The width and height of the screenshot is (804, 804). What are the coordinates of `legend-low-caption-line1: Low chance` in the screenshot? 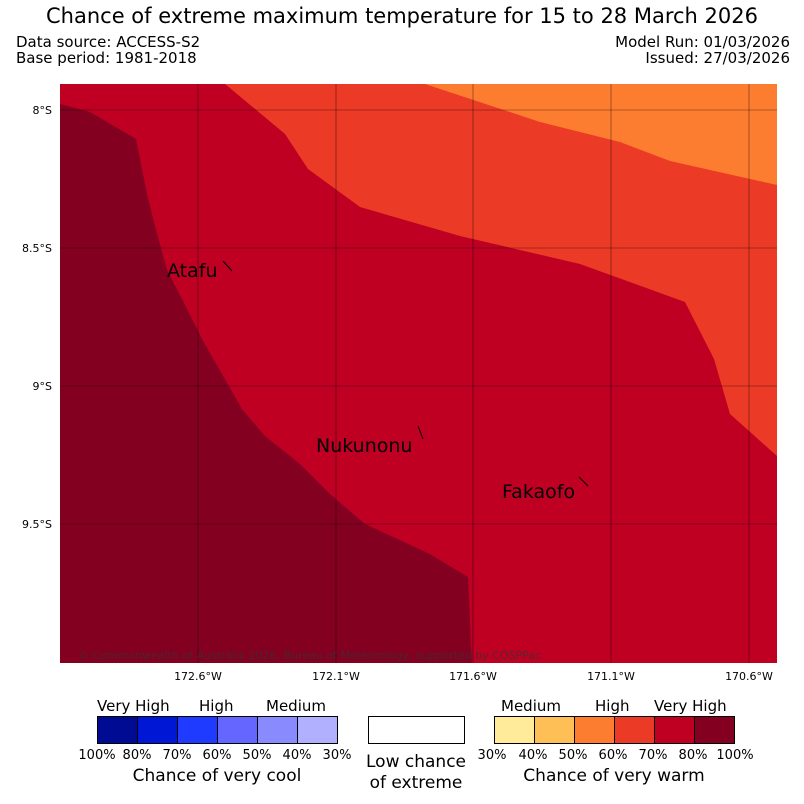 It's located at (416, 762).